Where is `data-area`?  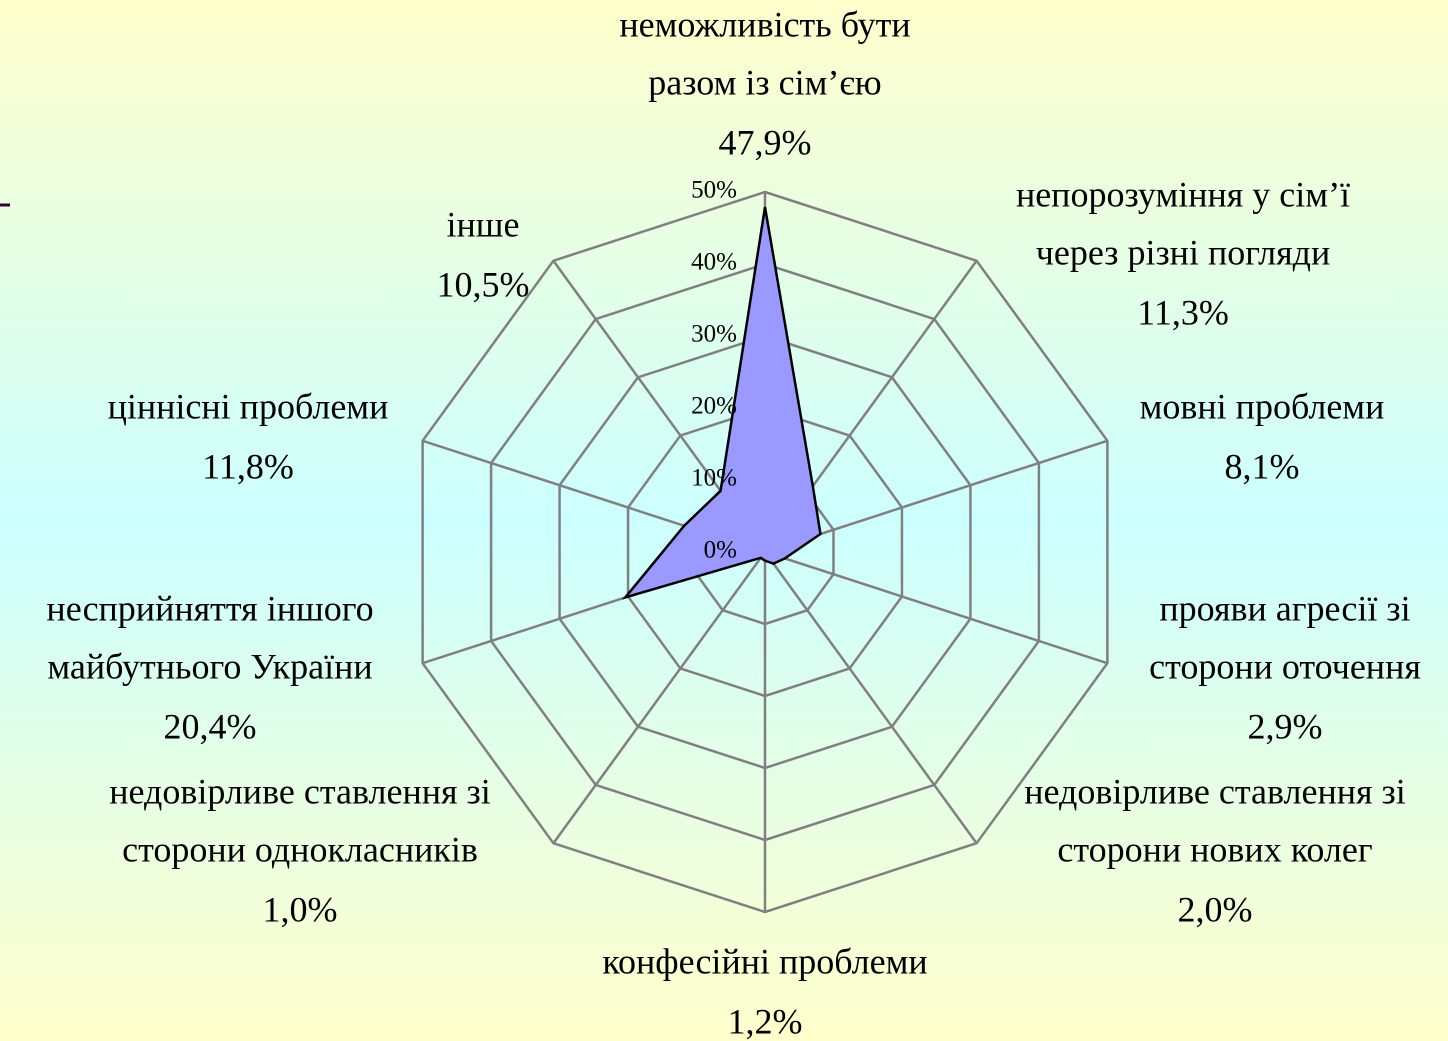 data-area is located at coordinates (721, 403).